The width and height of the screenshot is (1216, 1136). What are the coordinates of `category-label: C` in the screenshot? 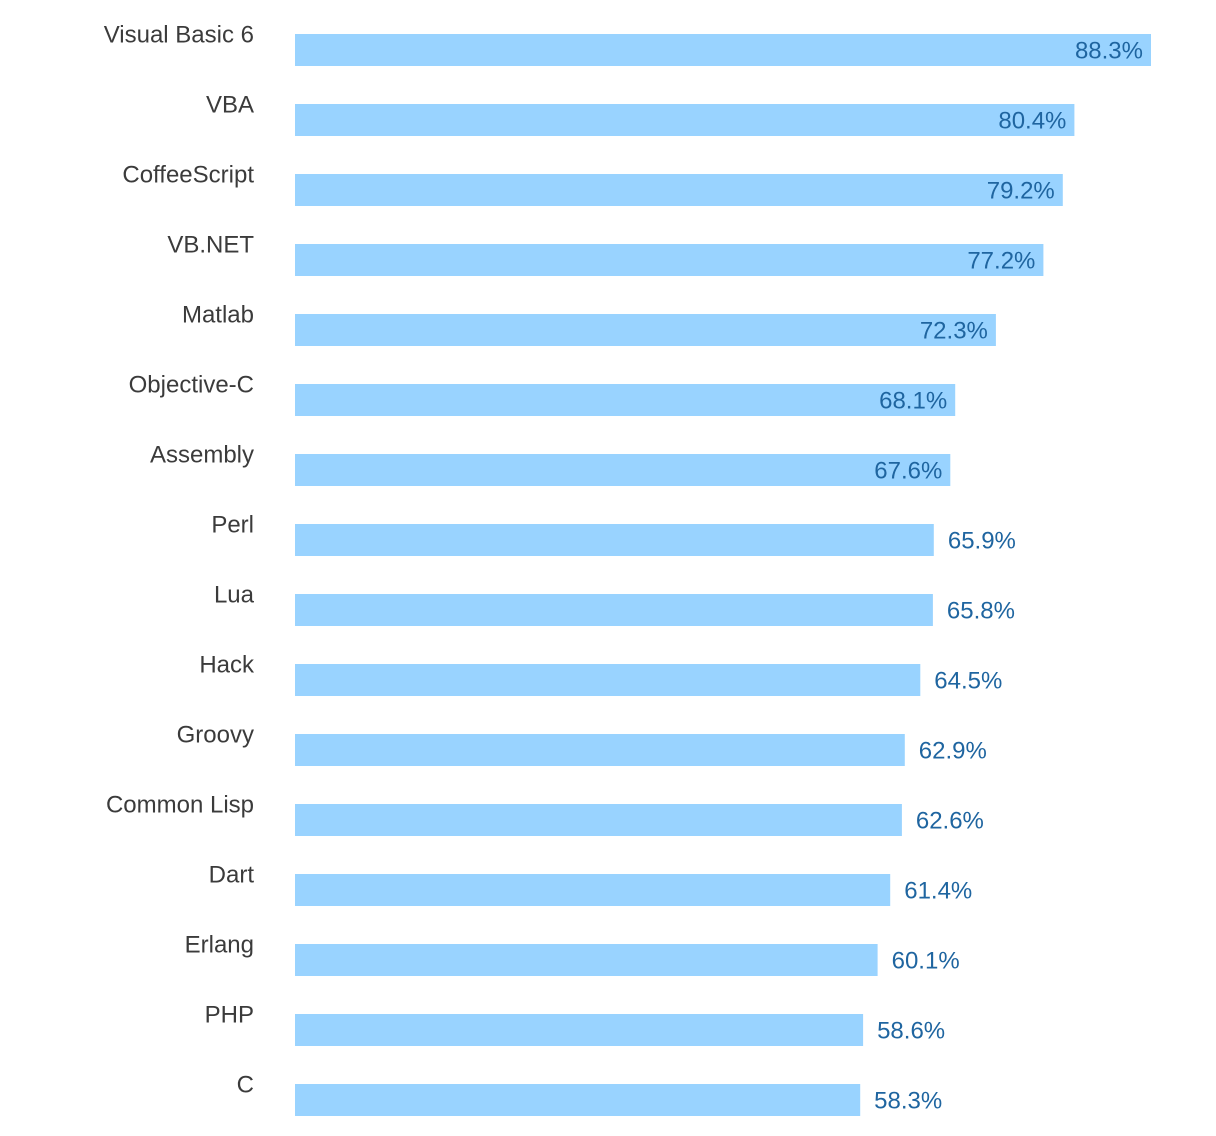 It's located at (245, 1084).